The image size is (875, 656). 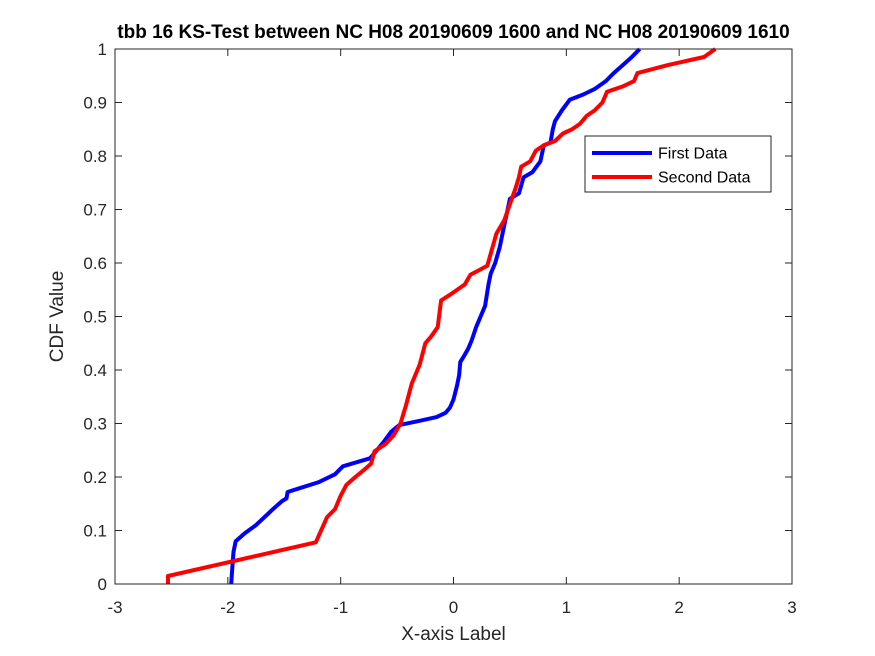 What do you see at coordinates (95, 424) in the screenshot?
I see `y-tick-label-3: 0.3` at bounding box center [95, 424].